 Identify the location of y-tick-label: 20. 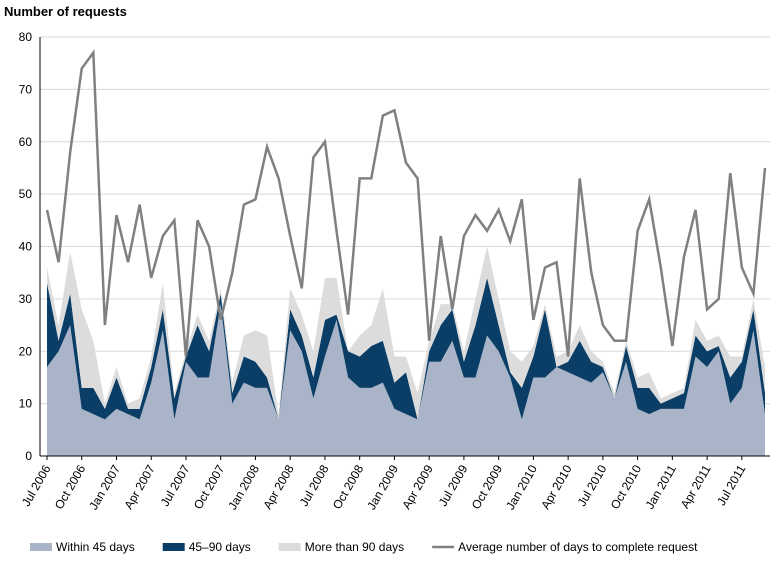
(26, 351).